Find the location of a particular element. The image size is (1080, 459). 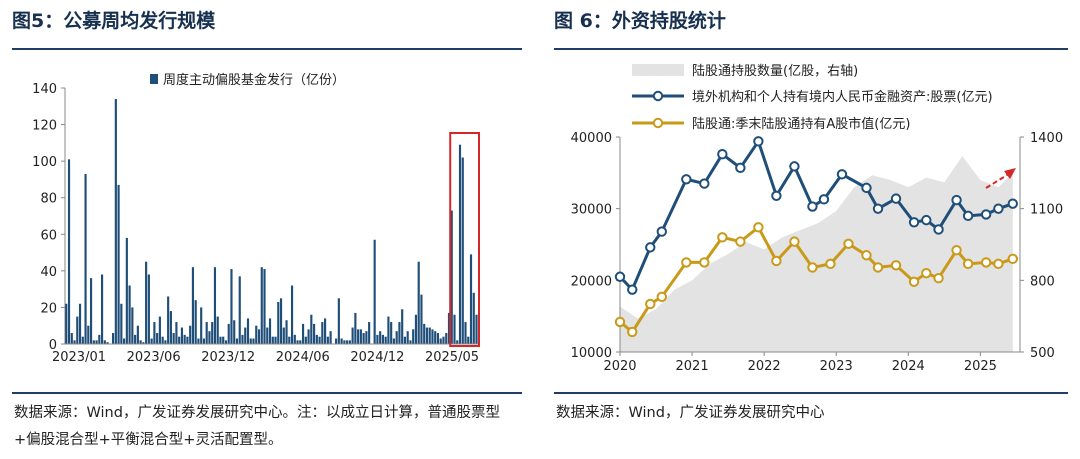

source-note: 数据来源：Wind，广发证券发展研究中心 is located at coordinates (690, 413).